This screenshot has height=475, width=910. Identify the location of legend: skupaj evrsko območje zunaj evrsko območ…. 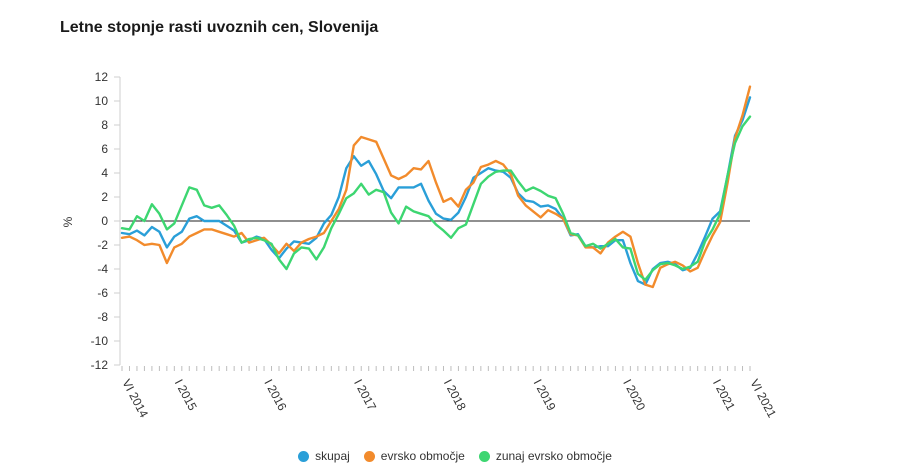
(455, 456).